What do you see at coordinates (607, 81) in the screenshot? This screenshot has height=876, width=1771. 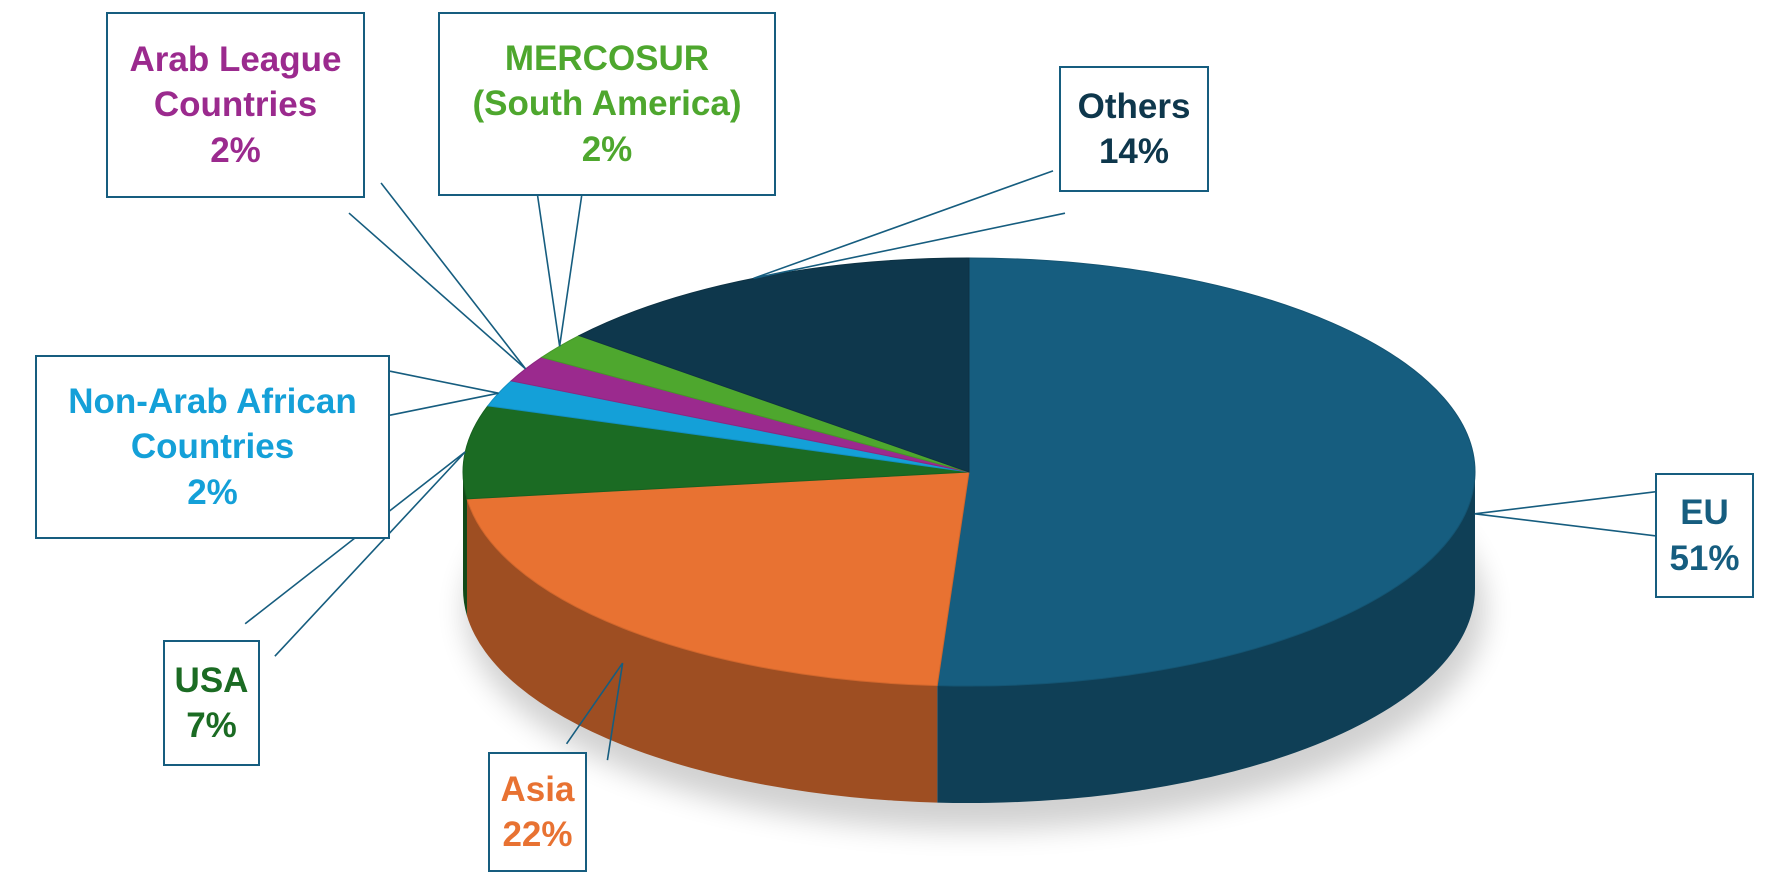 I see `category-label: MERCOSUR (South America)` at bounding box center [607, 81].